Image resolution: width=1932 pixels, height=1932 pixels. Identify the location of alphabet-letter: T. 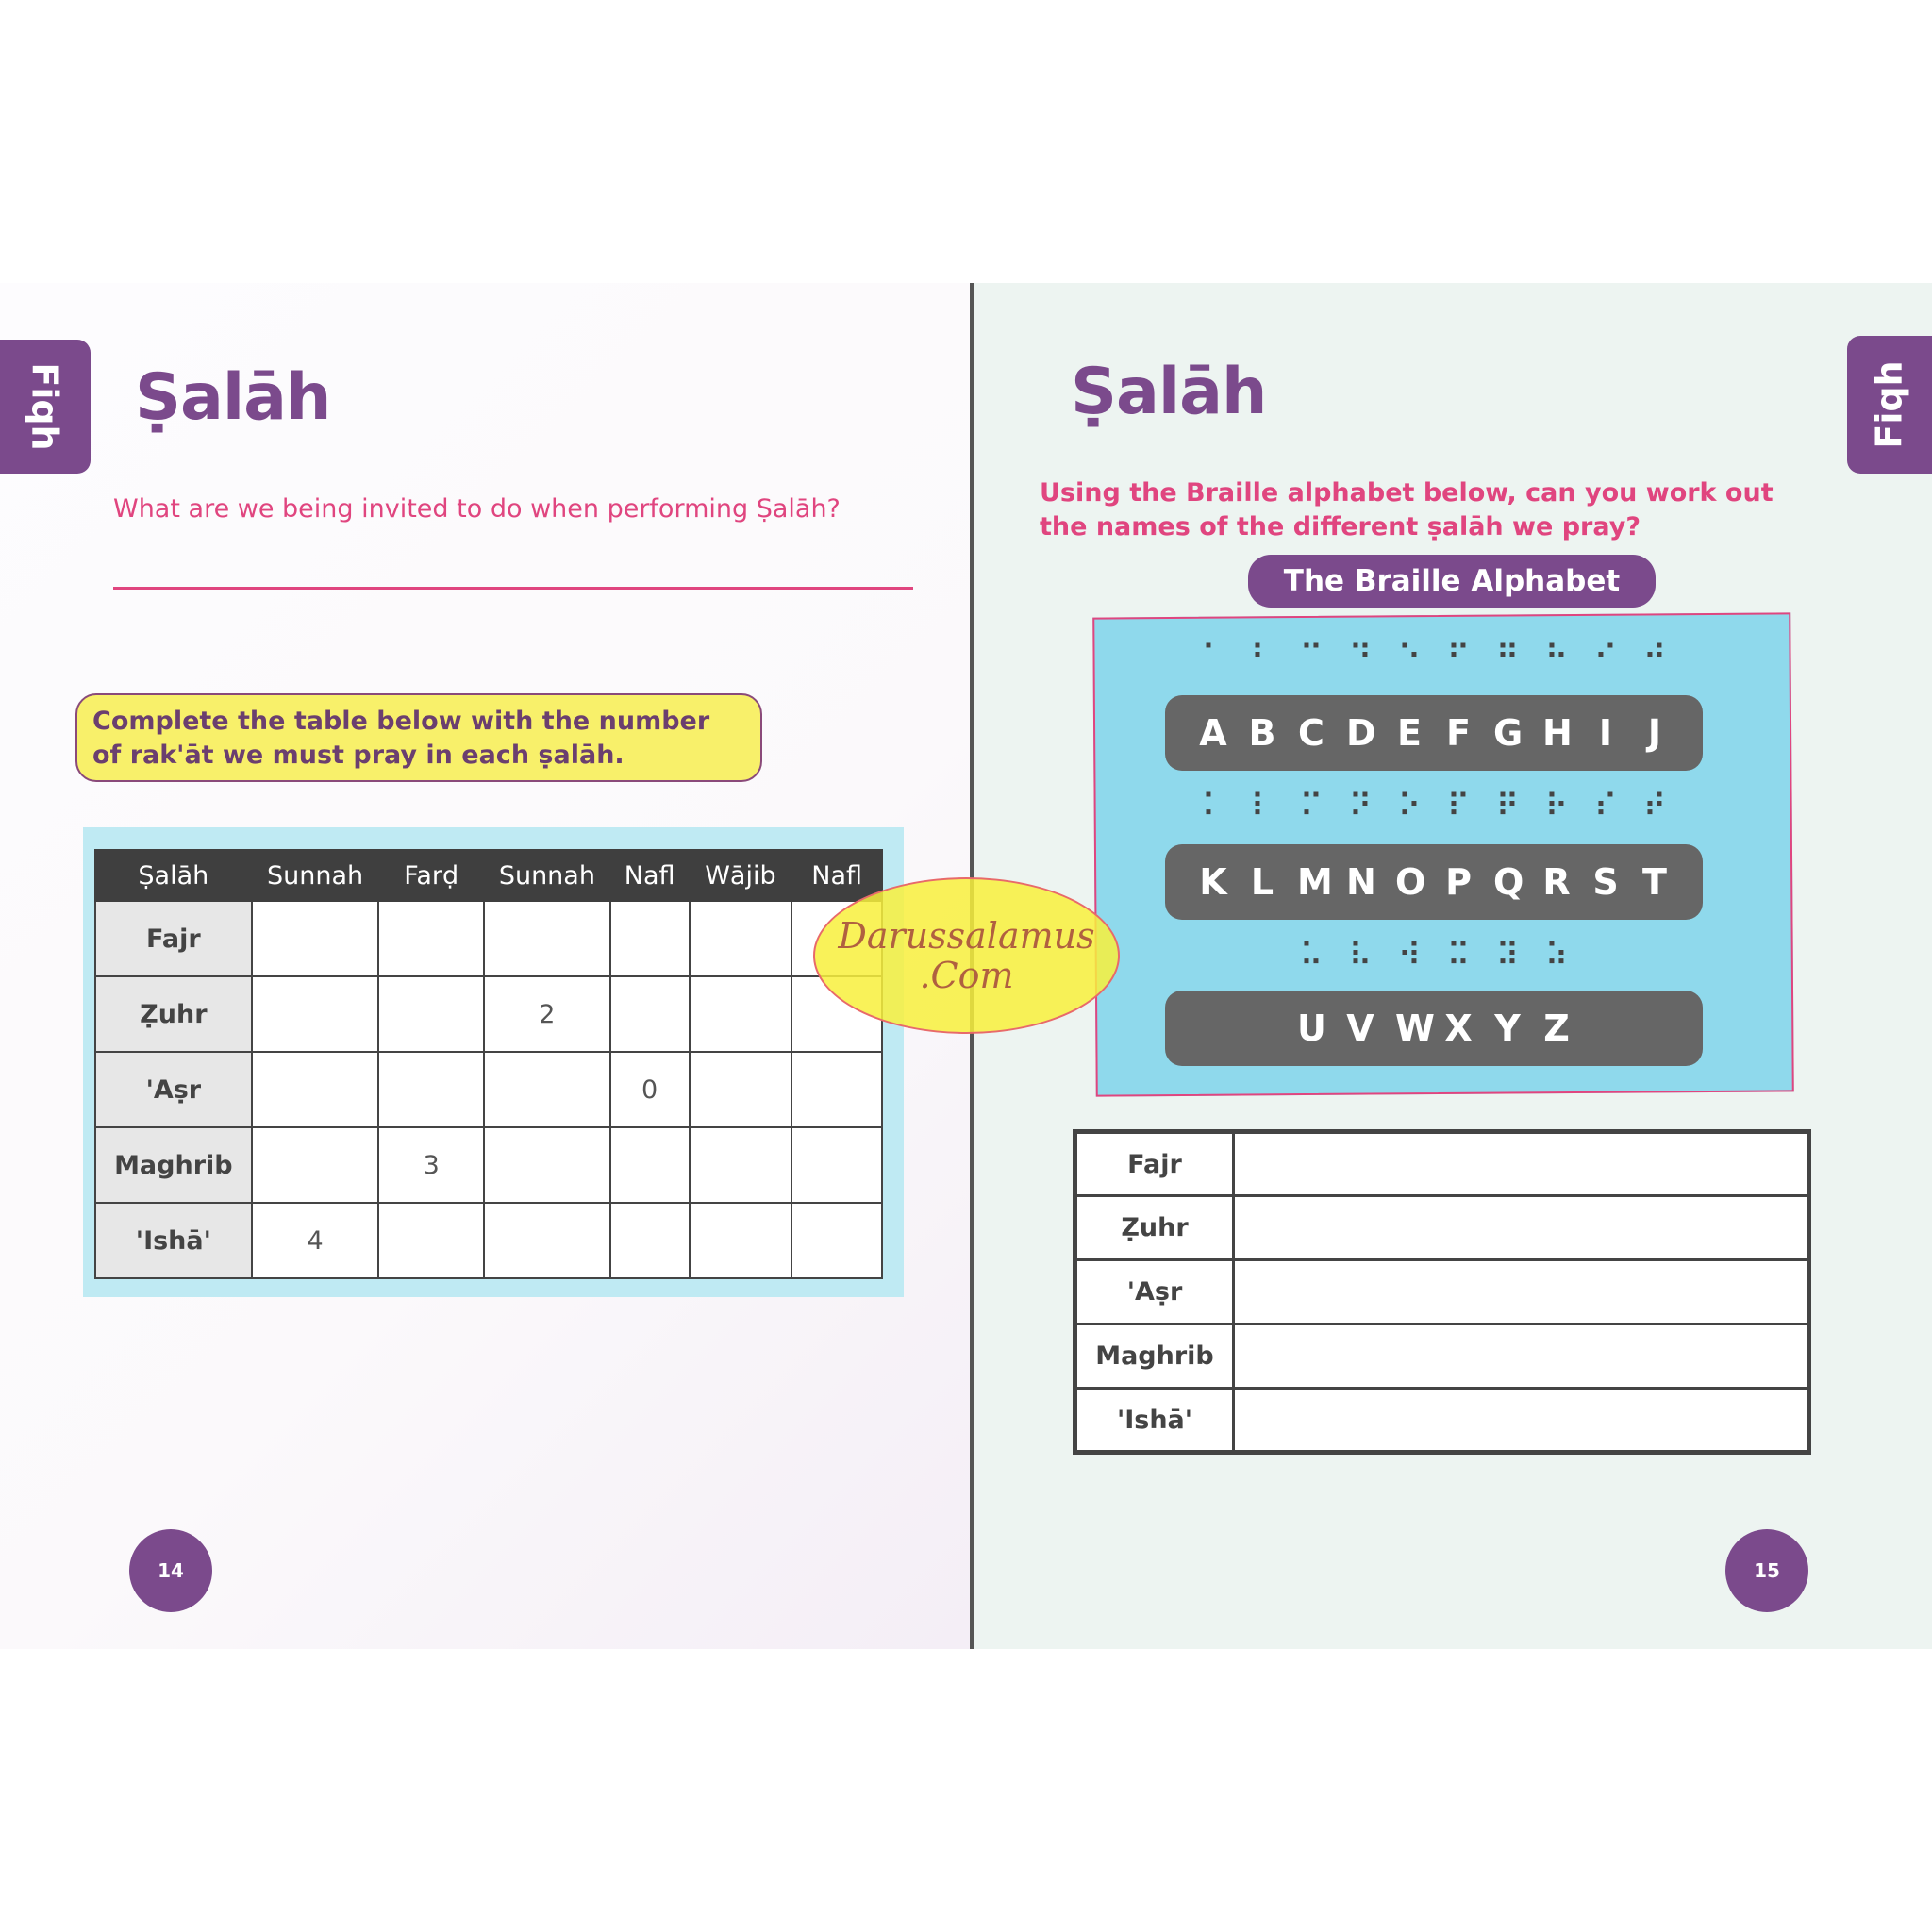
(1655, 882).